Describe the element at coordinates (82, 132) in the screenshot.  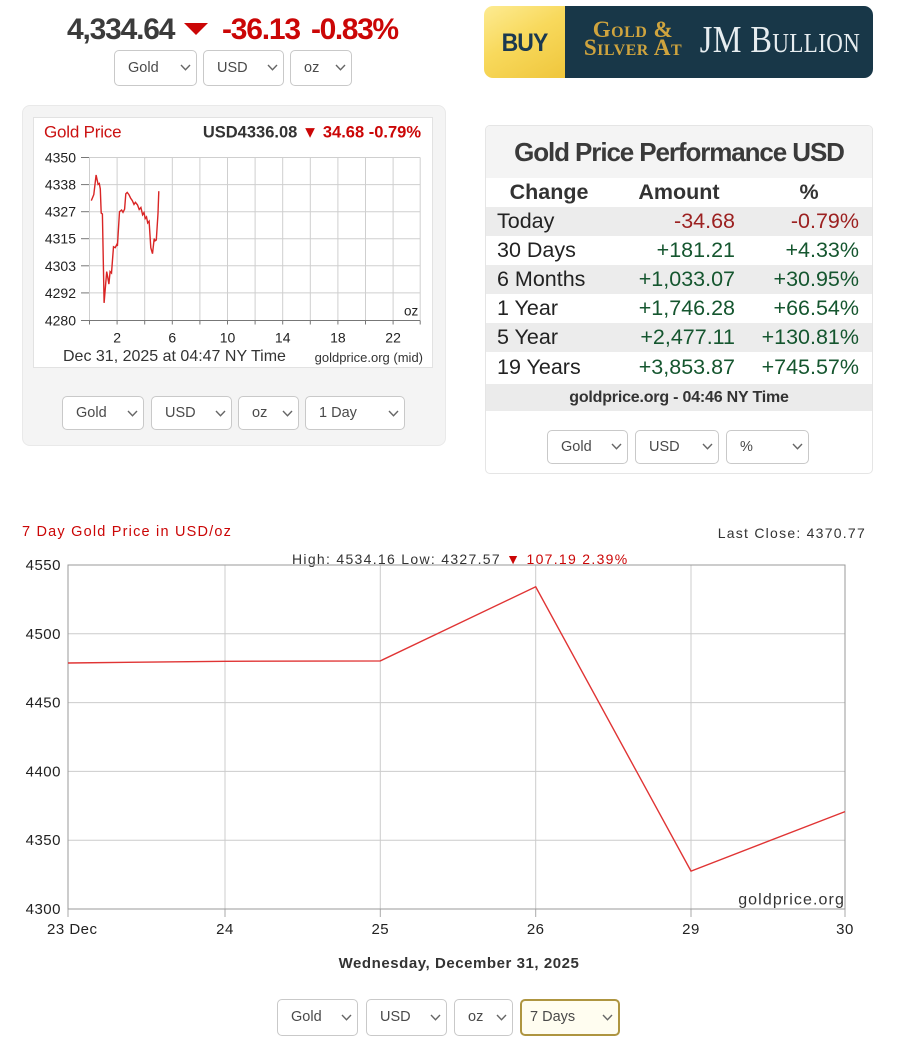
I see `svg-text: Gold Price` at that location.